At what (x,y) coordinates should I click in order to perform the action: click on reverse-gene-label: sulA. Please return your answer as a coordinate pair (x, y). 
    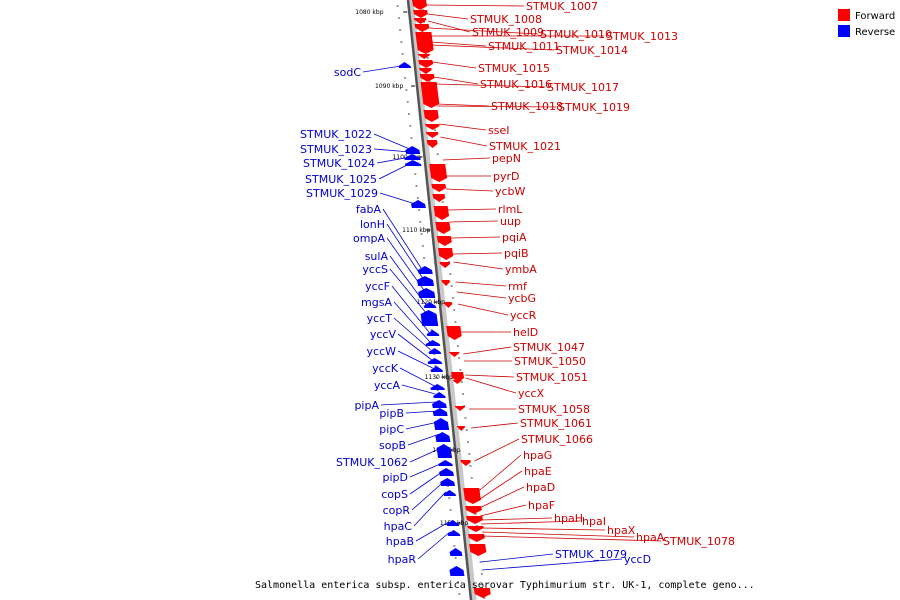
    Looking at the image, I should click on (377, 256).